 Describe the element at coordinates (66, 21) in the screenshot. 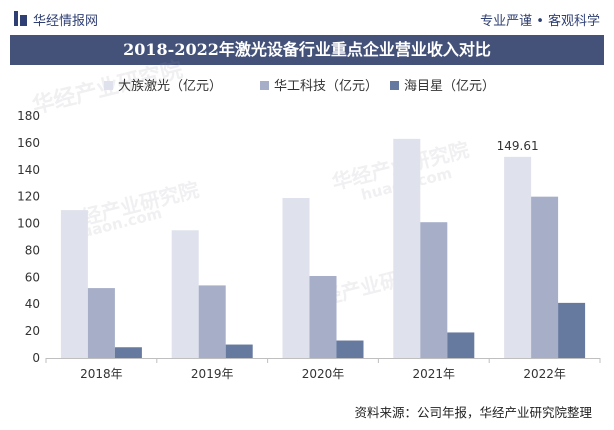

I see `brand-name: 华经情报网` at that location.